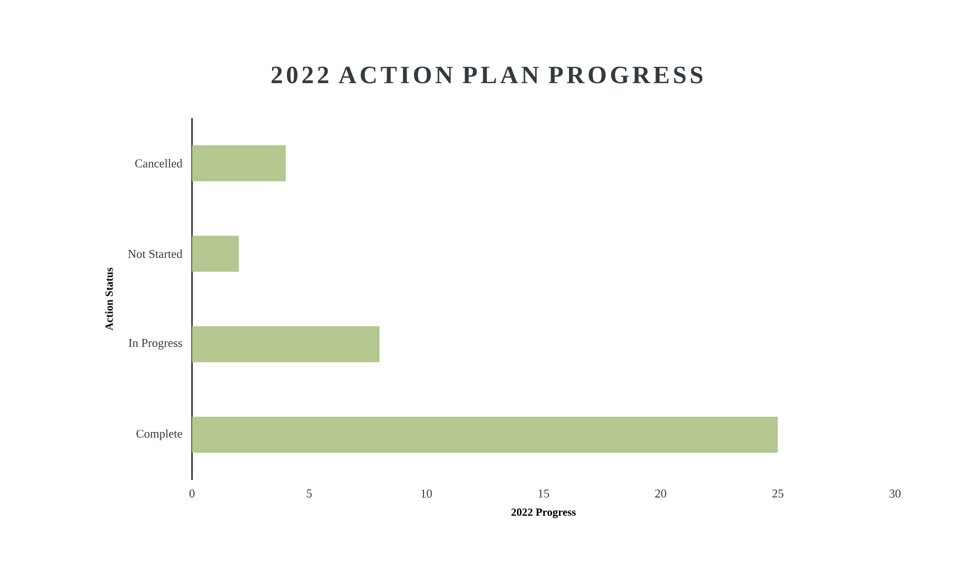 The image size is (960, 566). What do you see at coordinates (778, 494) in the screenshot?
I see `x-tick-label: 25` at bounding box center [778, 494].